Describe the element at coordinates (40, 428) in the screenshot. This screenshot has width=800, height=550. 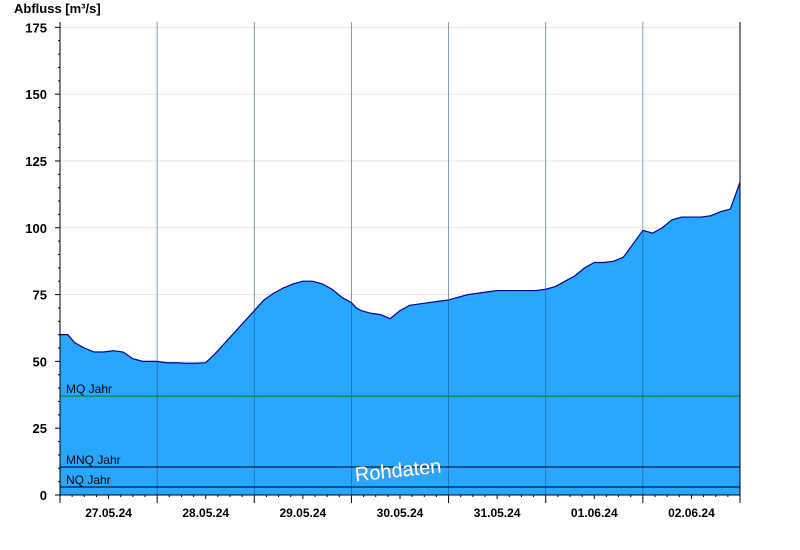
I see `y-tick-label: 25` at that location.